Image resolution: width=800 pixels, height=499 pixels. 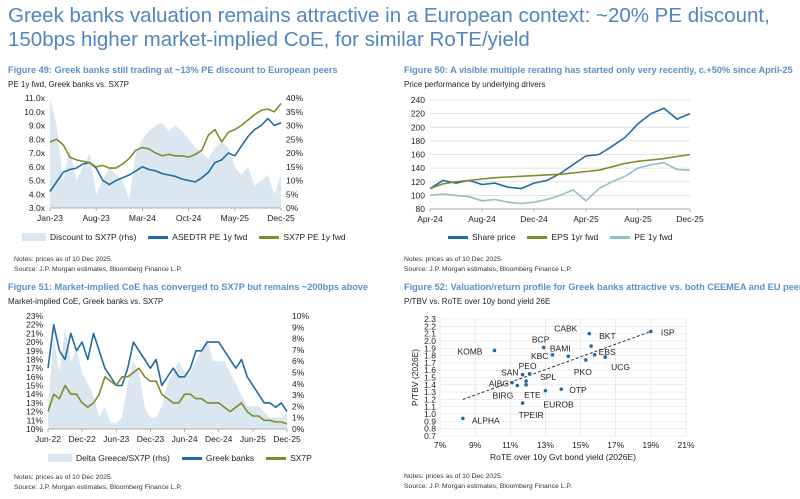 What do you see at coordinates (219, 439) in the screenshot?
I see `x-tick-label: Dec-24` at bounding box center [219, 439].